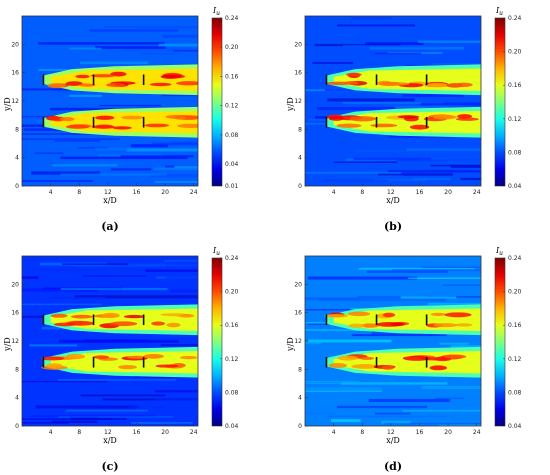 The image size is (550, 475). Describe the element at coordinates (110, 226) in the screenshot. I see `panel-label: (a)` at that location.